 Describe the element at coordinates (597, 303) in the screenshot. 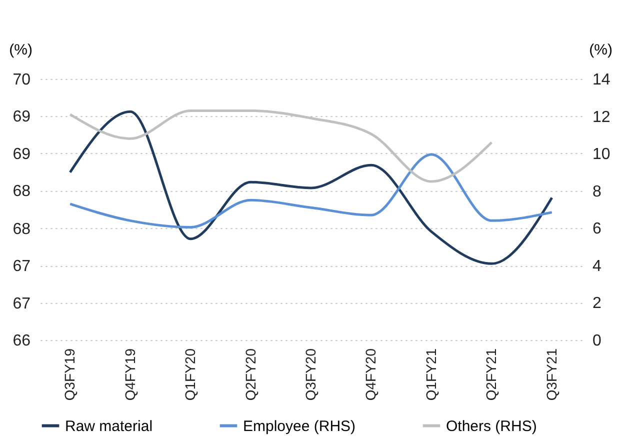

I see `y2-tick-label: 2` at that location.